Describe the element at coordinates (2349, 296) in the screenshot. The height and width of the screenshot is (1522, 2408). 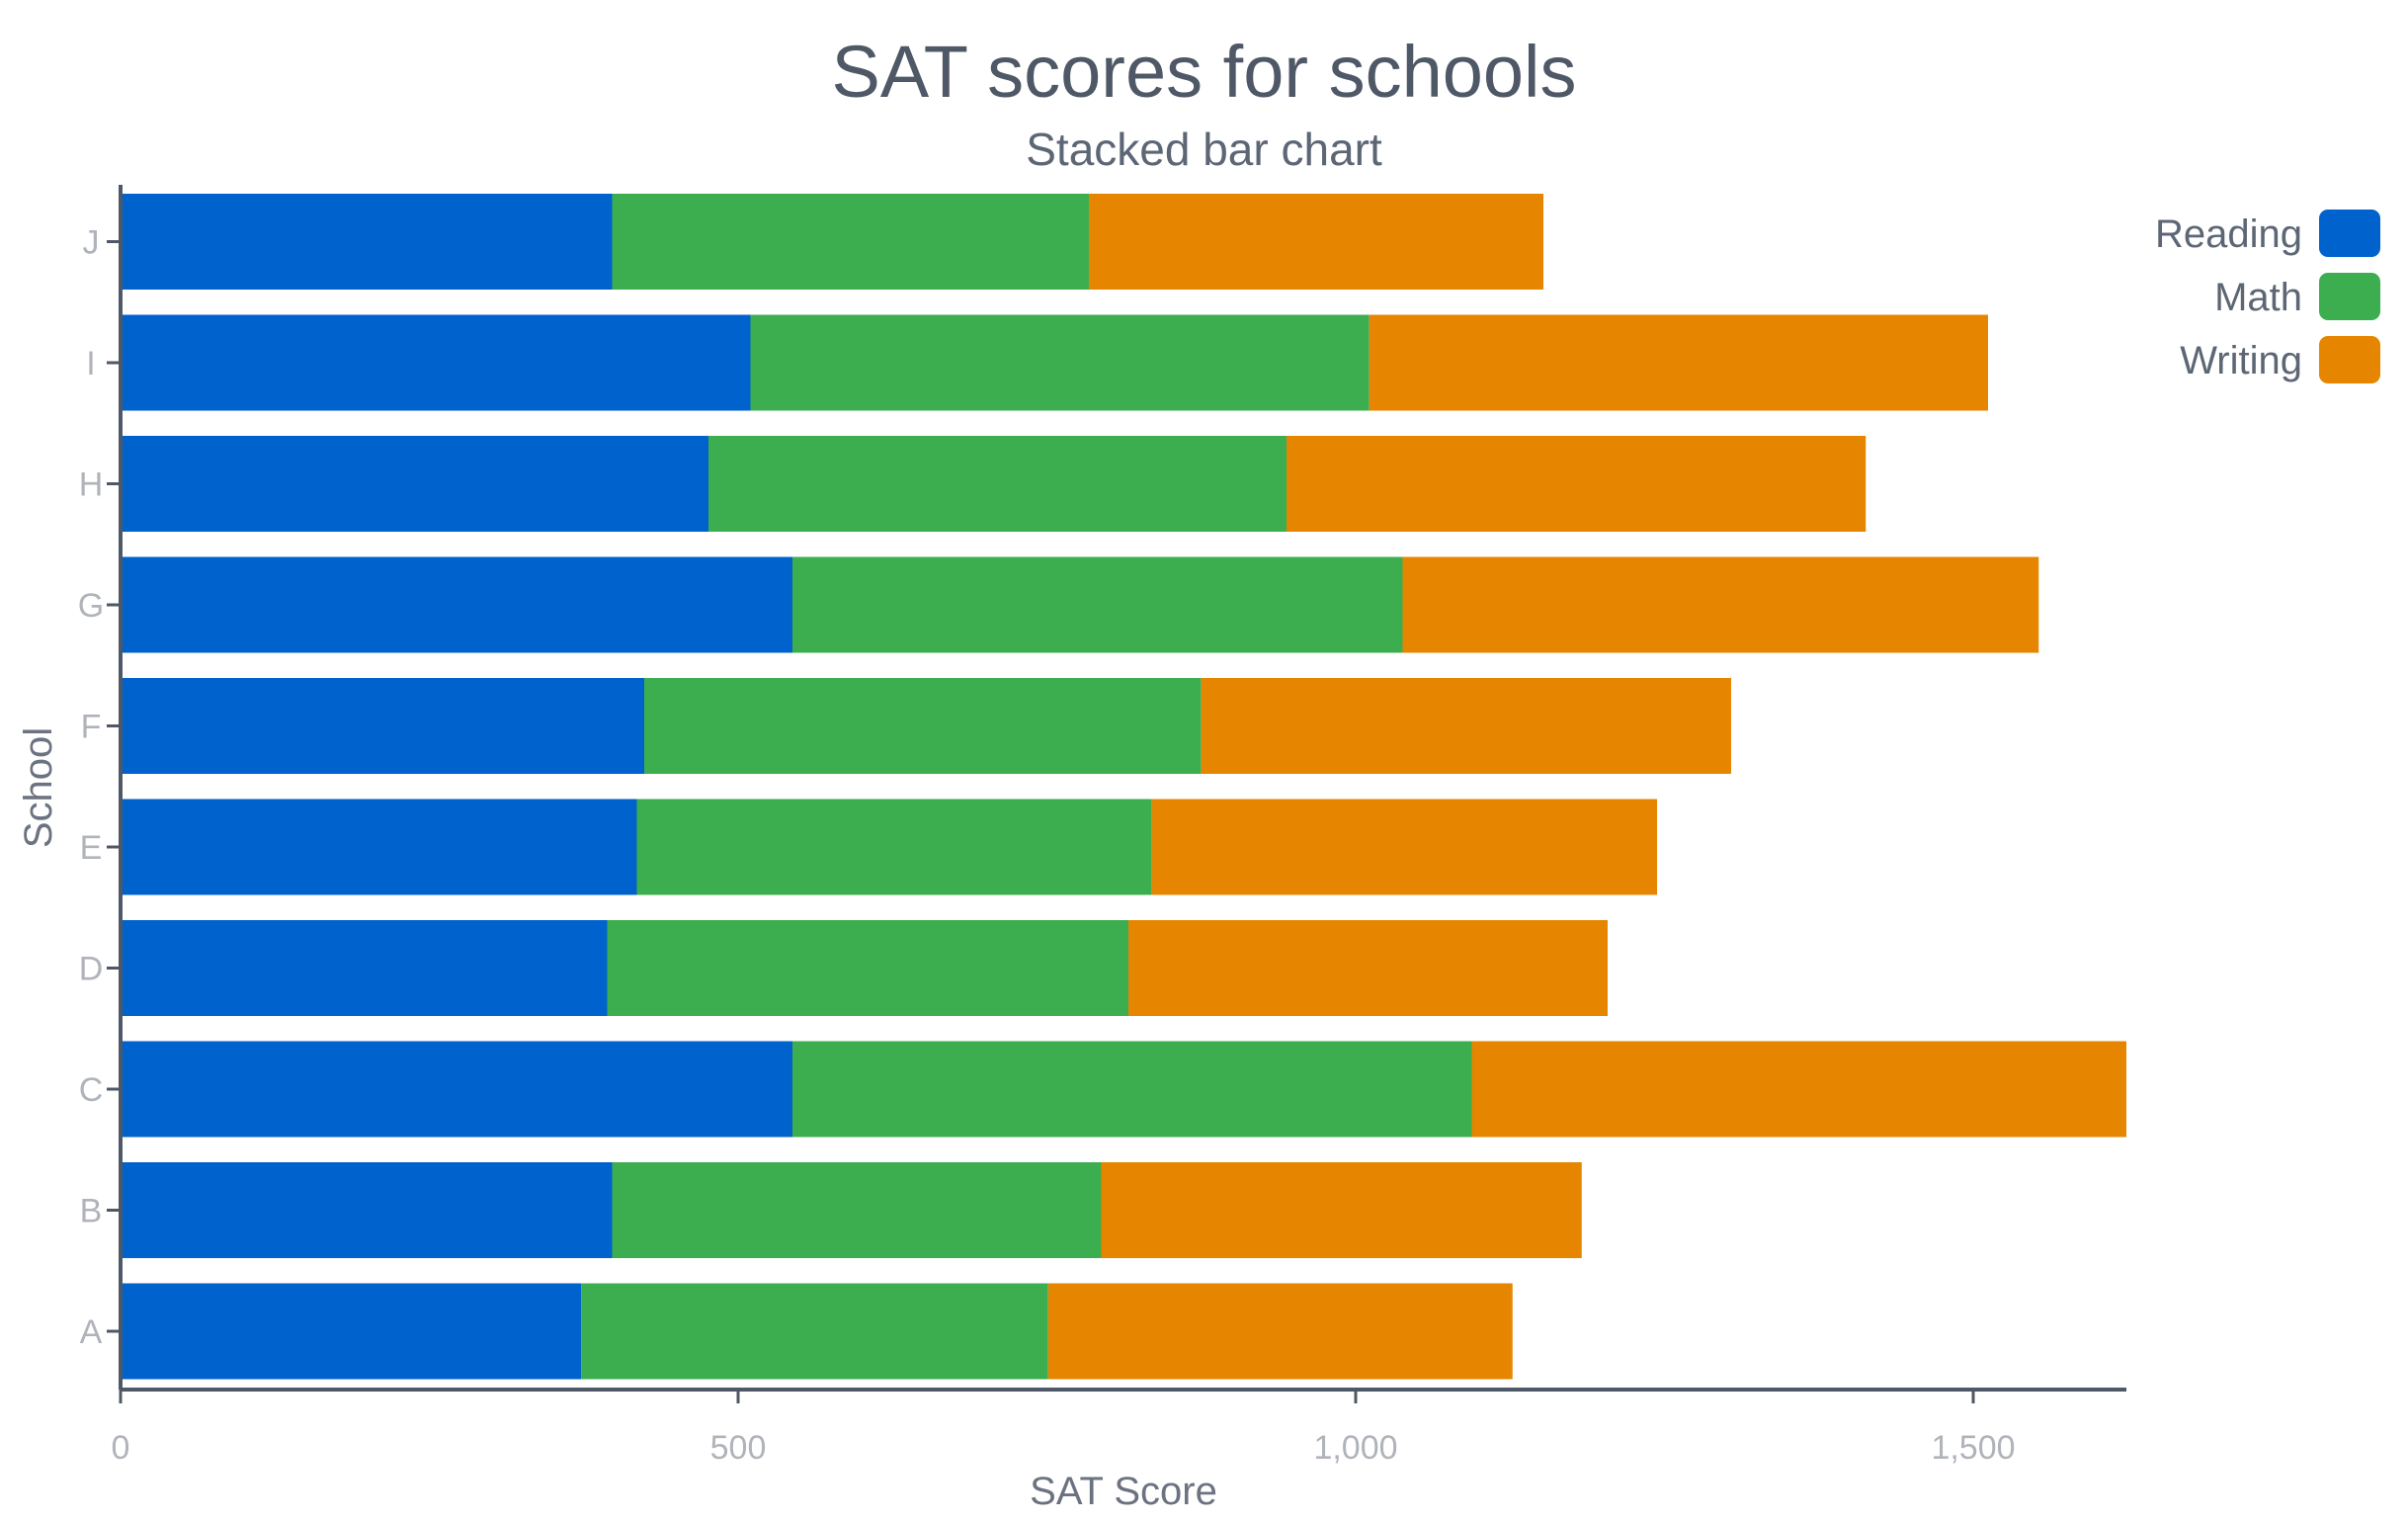
I see `legend-swatch-math` at that location.